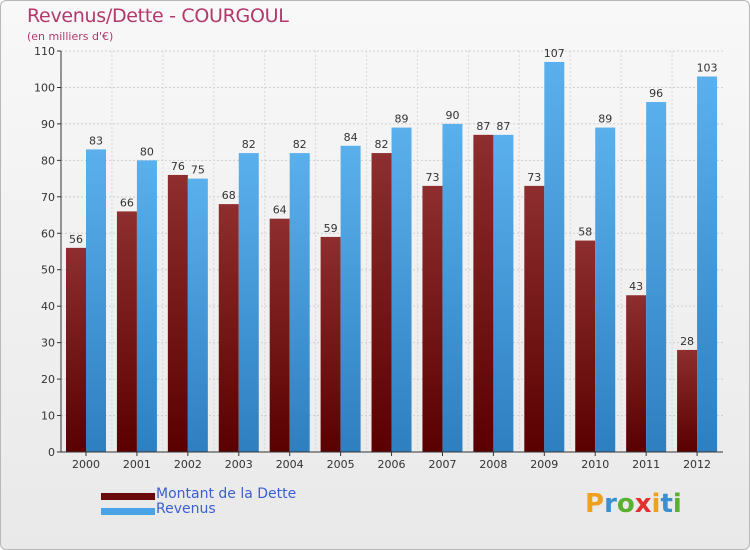 The height and width of the screenshot is (550, 750). Describe the element at coordinates (299, 302) in the screenshot. I see `bar-revenue-2004` at that location.